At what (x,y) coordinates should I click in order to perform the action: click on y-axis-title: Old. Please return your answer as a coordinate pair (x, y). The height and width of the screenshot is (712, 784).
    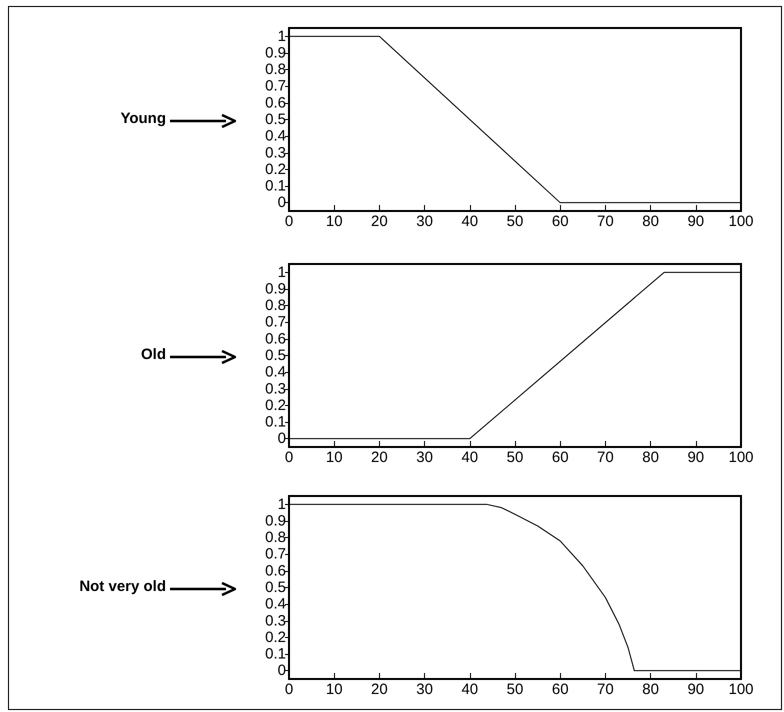
    Looking at the image, I should click on (153, 354).